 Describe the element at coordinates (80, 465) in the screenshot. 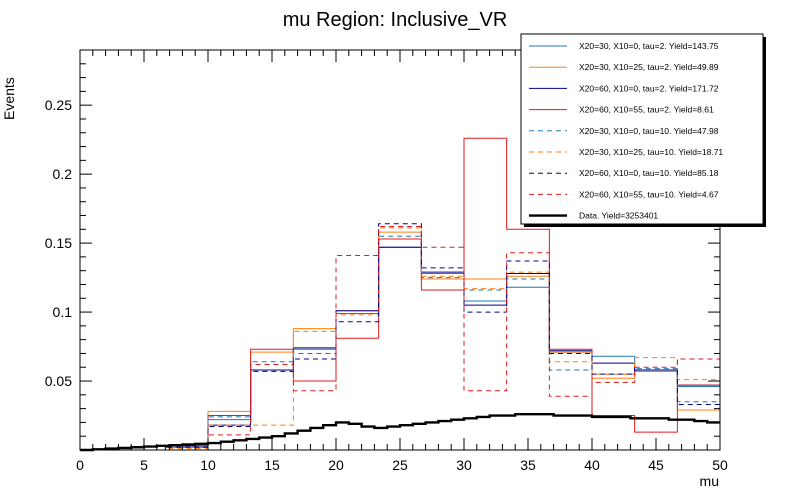

I see `x-tick-label: 0` at that location.